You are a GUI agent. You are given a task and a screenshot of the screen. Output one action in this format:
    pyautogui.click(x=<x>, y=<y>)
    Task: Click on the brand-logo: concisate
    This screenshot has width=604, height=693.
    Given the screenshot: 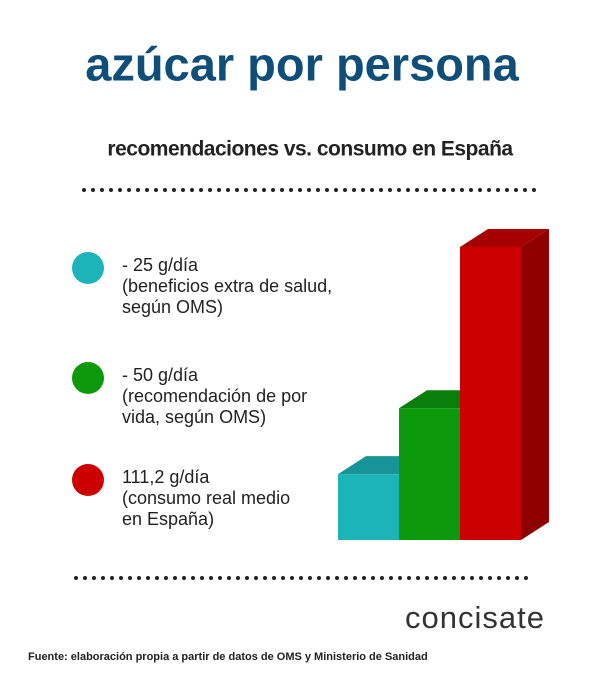 What is the action you would take?
    pyautogui.click(x=475, y=617)
    